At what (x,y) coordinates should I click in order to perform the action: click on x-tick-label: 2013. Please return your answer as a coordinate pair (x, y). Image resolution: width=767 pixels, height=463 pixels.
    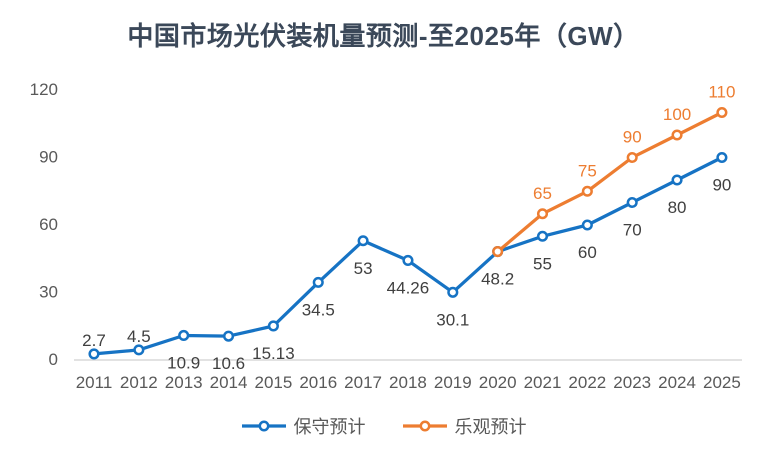
    Looking at the image, I should click on (184, 382).